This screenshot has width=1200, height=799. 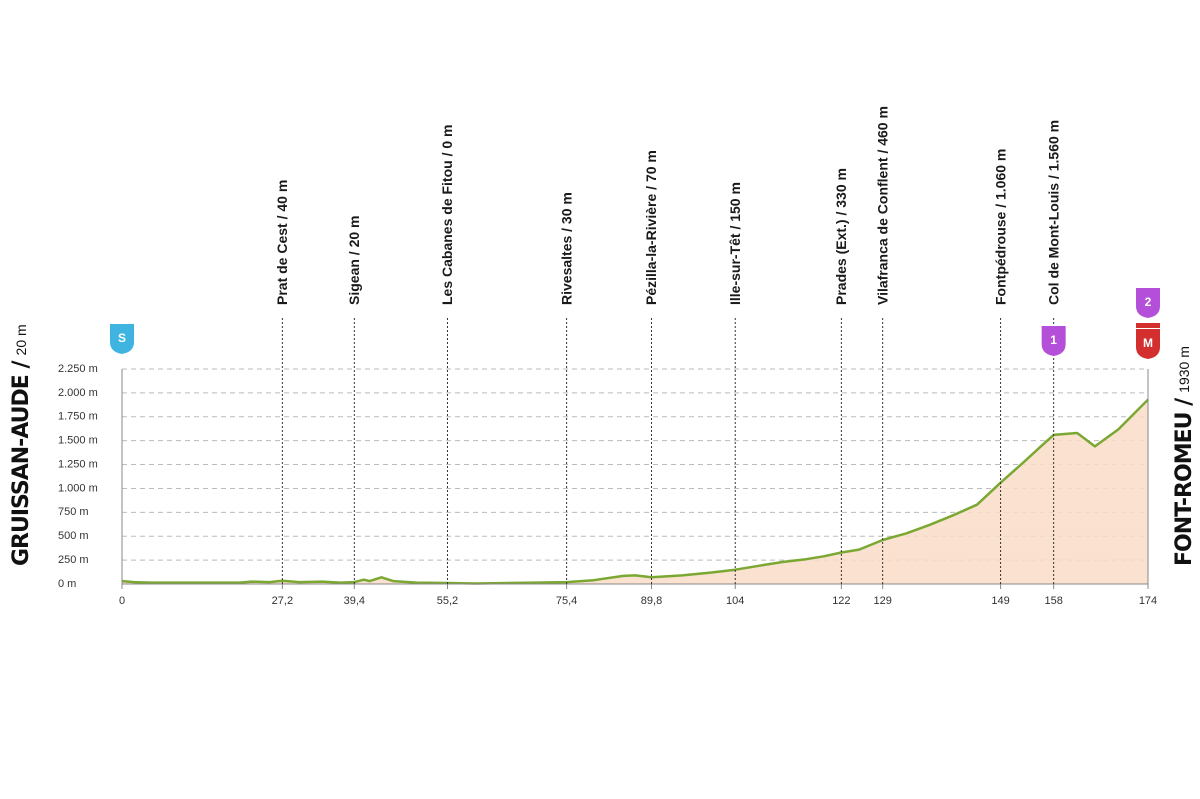 I want to click on endpoint-label: GRUISSAN-AUDE / 20 m, so click(x=21, y=445).